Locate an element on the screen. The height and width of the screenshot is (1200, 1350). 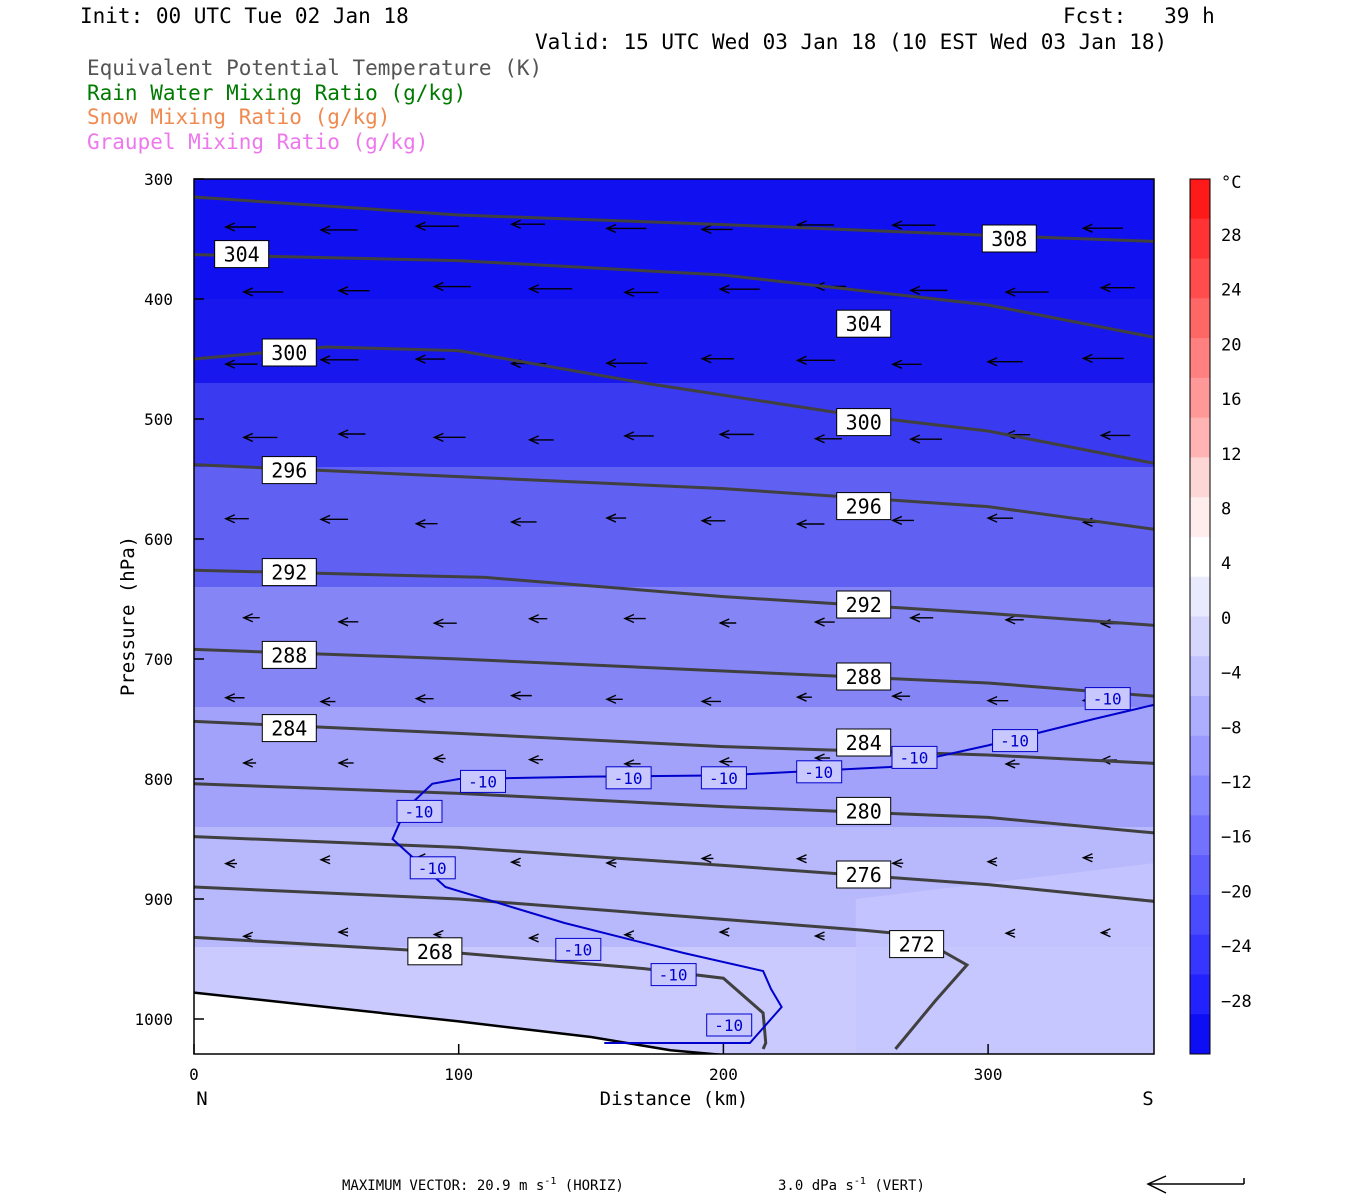
theta-e-label-12: 284 is located at coordinates (864, 742).